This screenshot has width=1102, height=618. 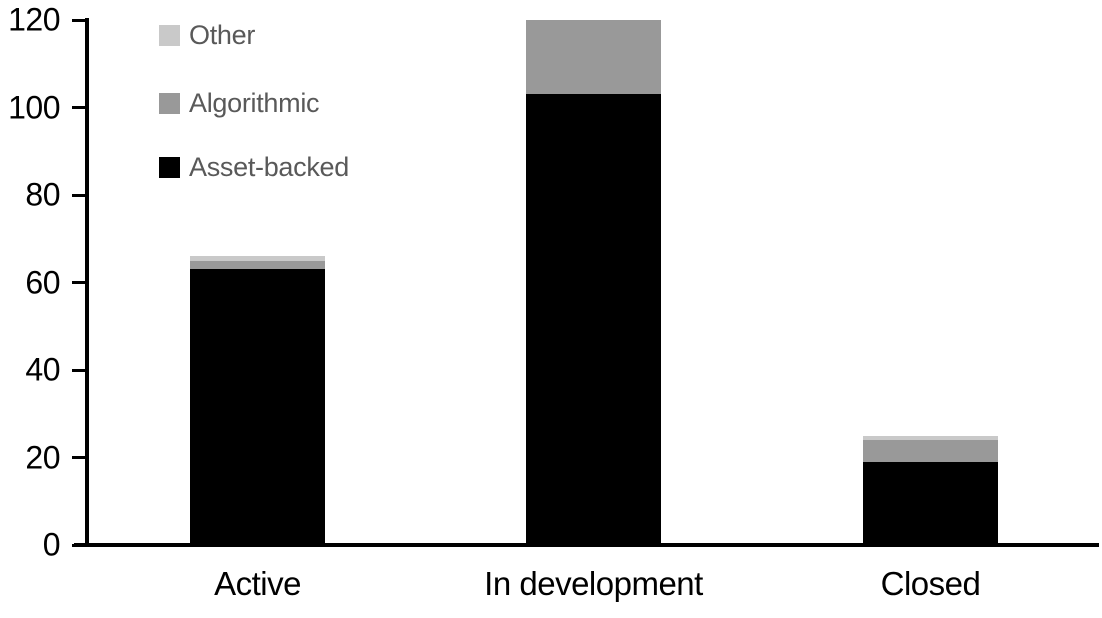 What do you see at coordinates (930, 583) in the screenshot?
I see `category-label: Closed` at bounding box center [930, 583].